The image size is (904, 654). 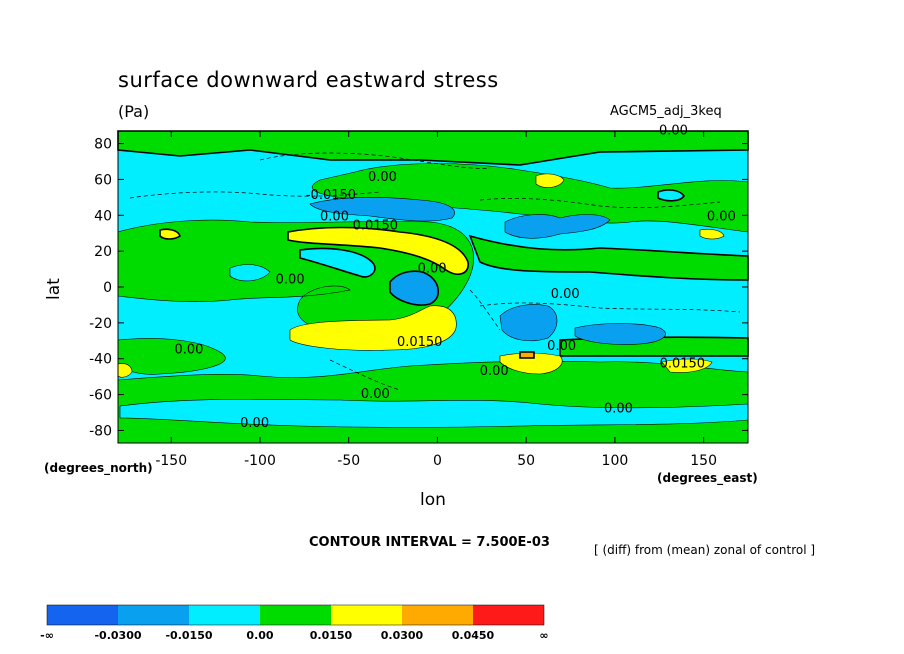 I want to click on colorbar-label: 0.0450, so click(x=473, y=635).